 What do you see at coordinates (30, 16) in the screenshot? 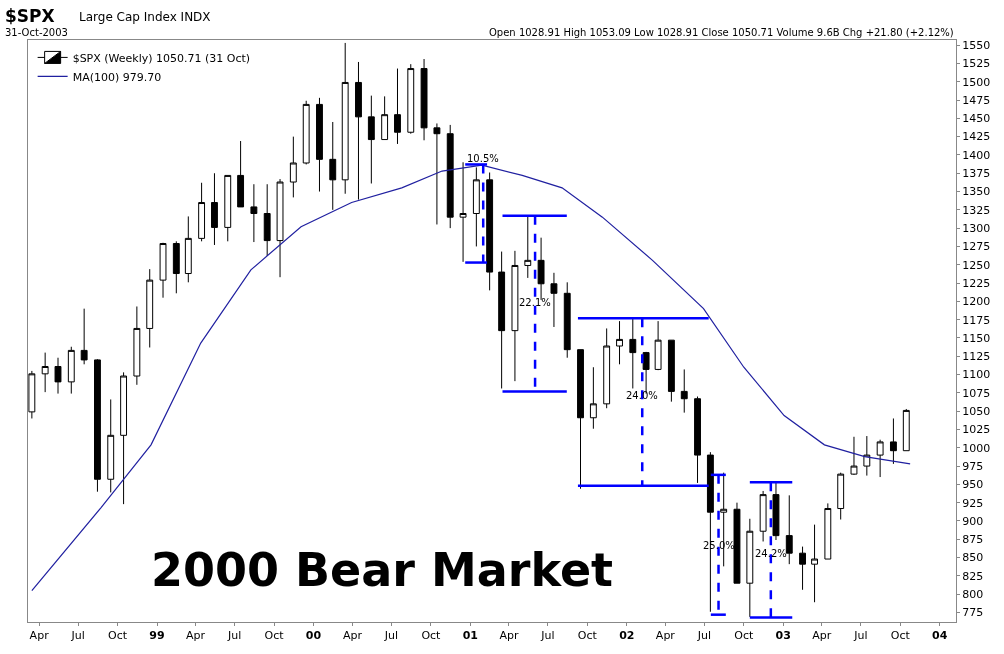
I see `chart-title: $SPX` at bounding box center [30, 16].